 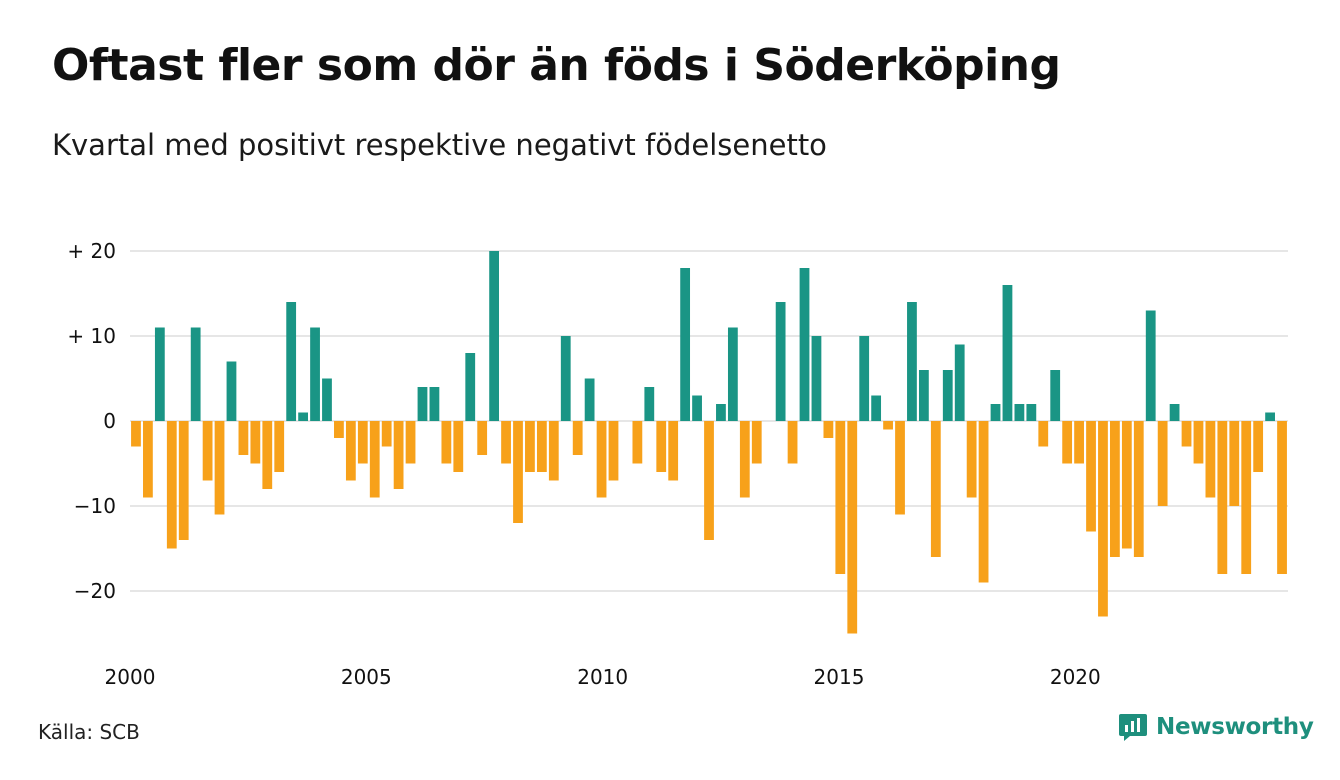 I want to click on y-tick-label: + 20, so click(x=91, y=251).